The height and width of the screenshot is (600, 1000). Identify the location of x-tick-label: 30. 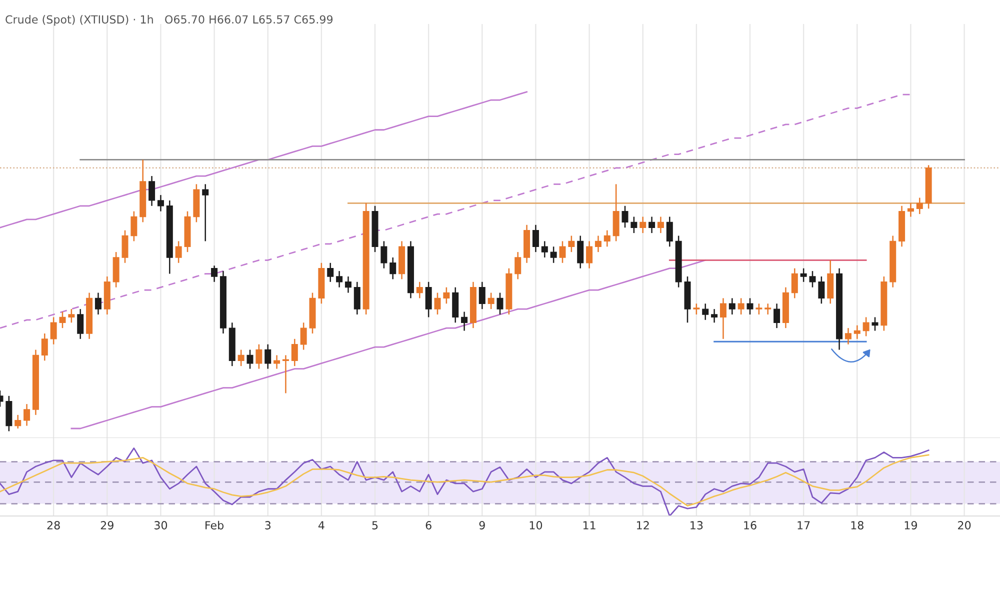
(161, 525).